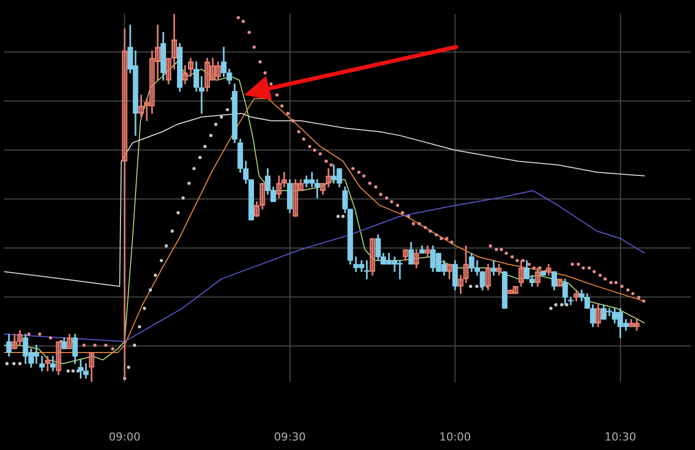 The image size is (695, 450). I want to click on x-tick-label: 10:00, so click(455, 437).